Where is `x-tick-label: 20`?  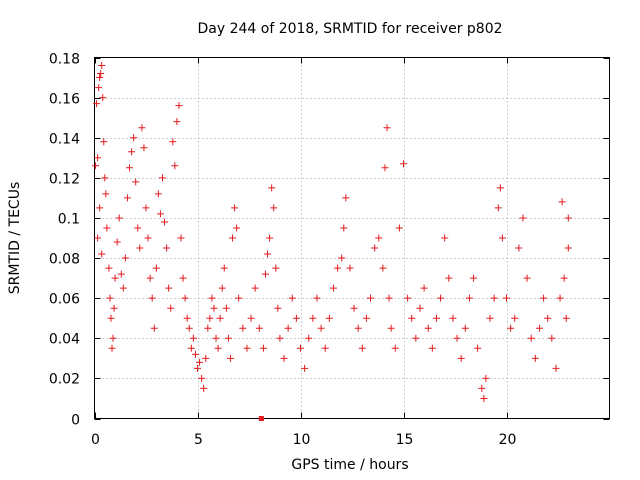
x-tick-label: 20 is located at coordinates (508, 440).